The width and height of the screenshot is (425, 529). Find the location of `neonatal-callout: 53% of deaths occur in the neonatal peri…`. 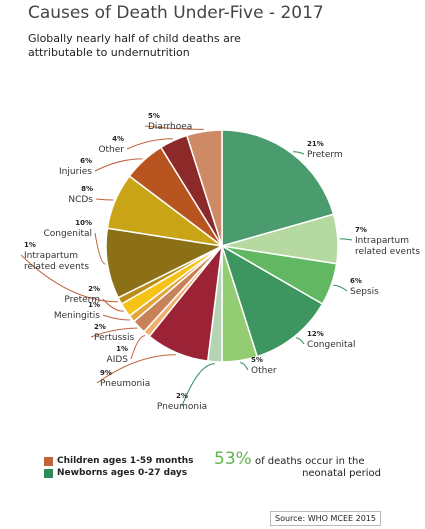

neonatal-callout: 53% of deaths occur in the neonatal peri… is located at coordinates (301, 465).